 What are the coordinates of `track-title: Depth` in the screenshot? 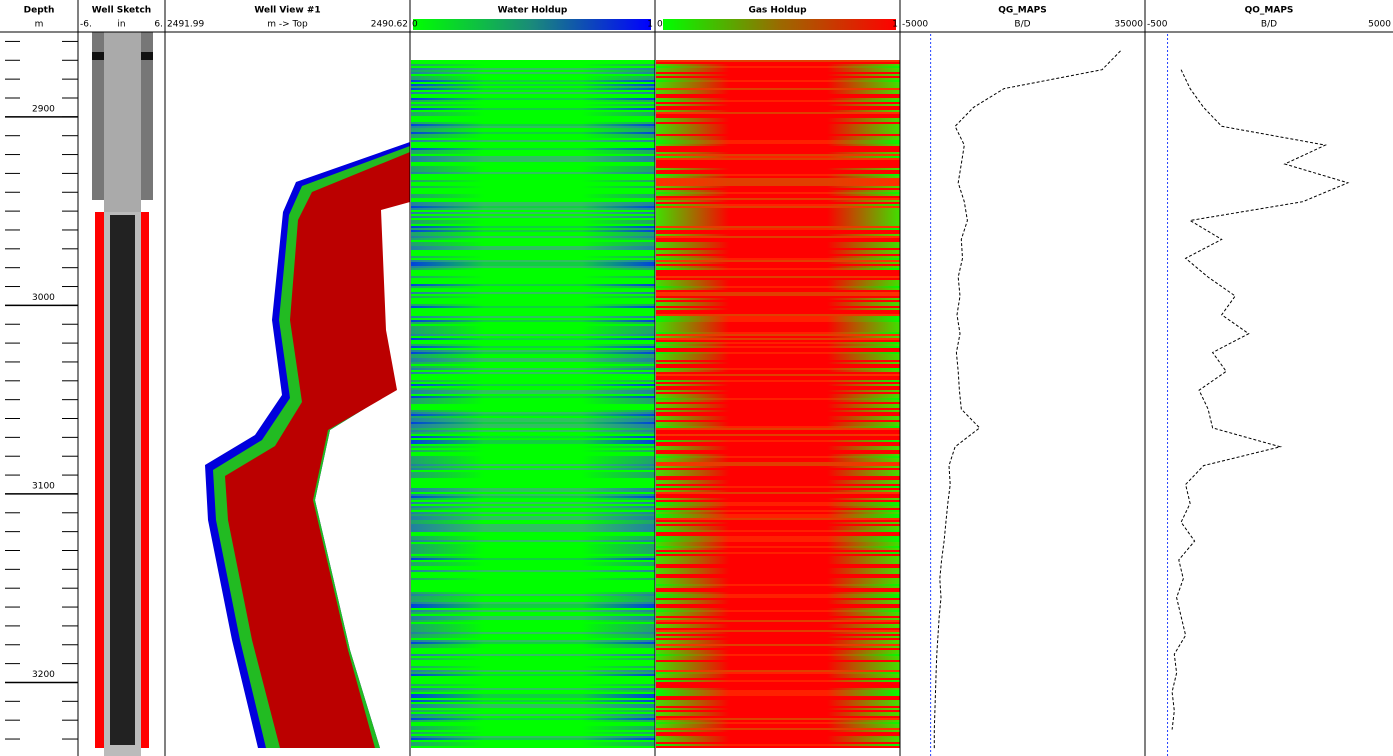 It's located at (39, 11).